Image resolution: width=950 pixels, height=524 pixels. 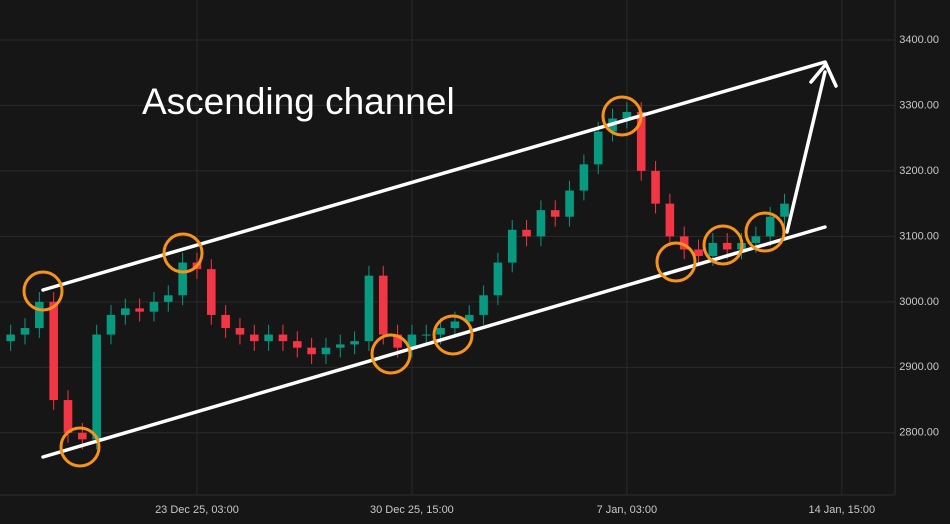 I want to click on y-tick-label: 3400.00, so click(x=919, y=40).